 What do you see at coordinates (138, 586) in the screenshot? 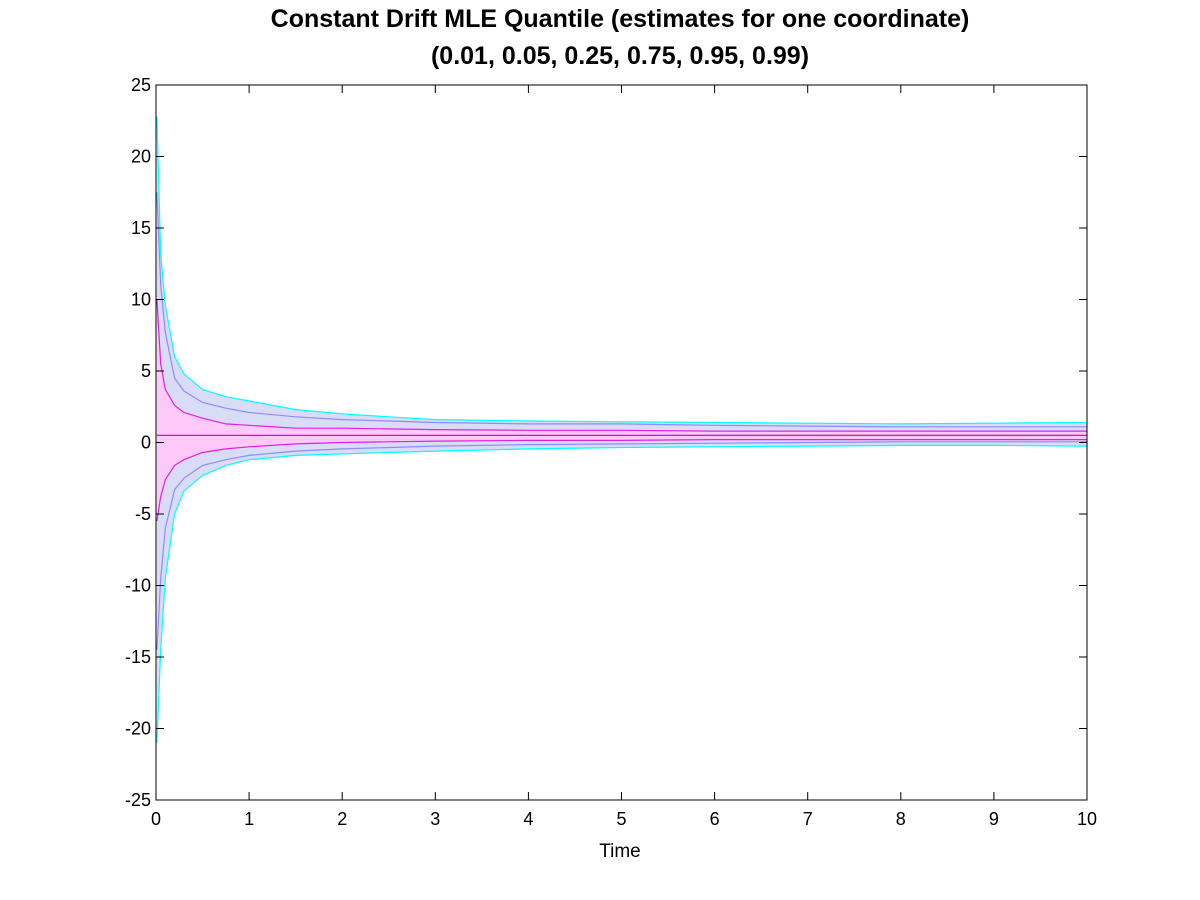
I see `y-tick-label: -10` at bounding box center [138, 586].